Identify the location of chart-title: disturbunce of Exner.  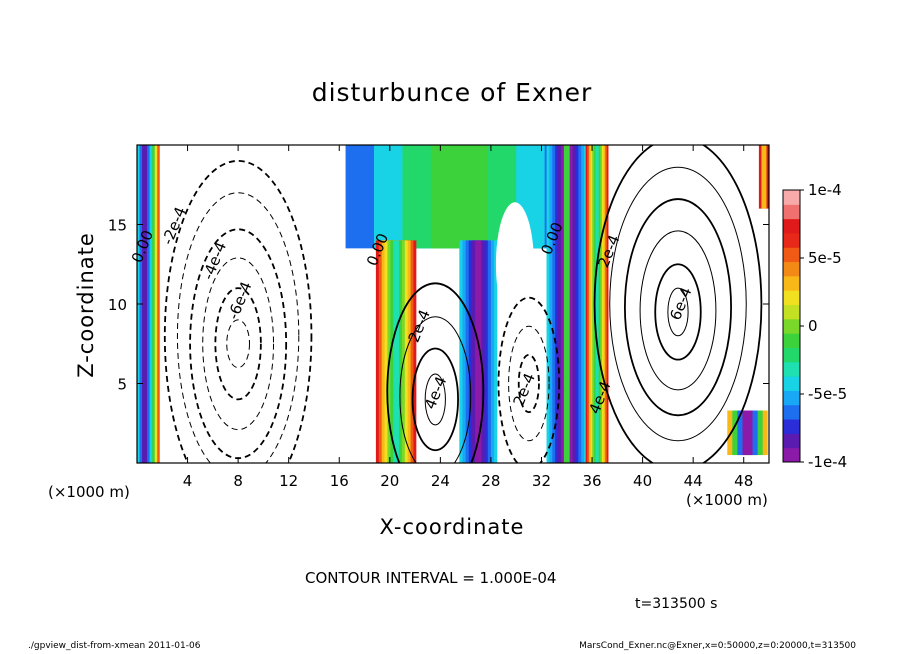
(452, 92).